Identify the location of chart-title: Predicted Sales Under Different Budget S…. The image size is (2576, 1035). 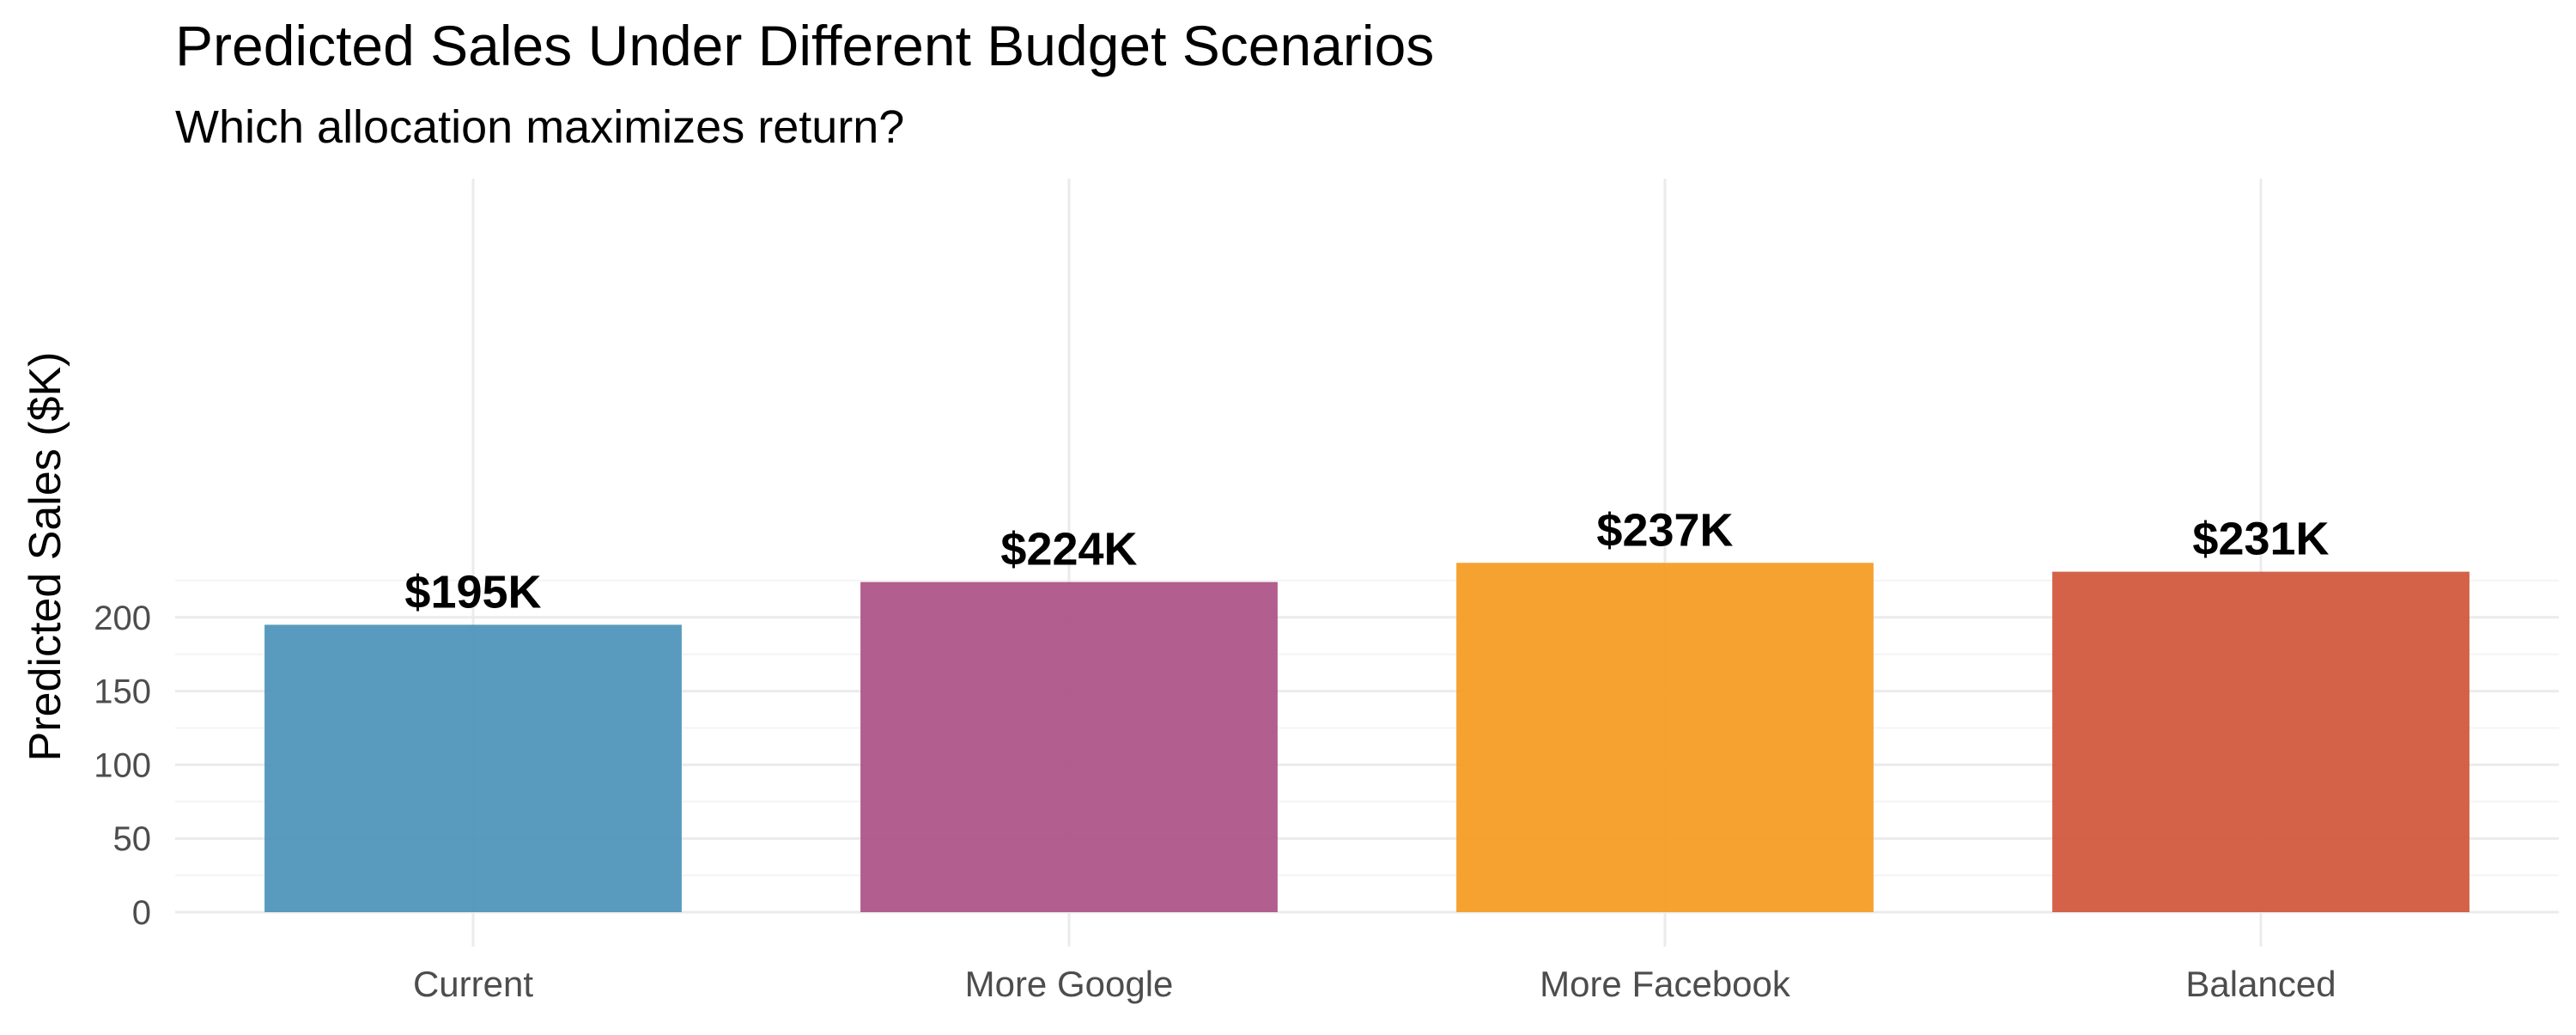
(804, 45).